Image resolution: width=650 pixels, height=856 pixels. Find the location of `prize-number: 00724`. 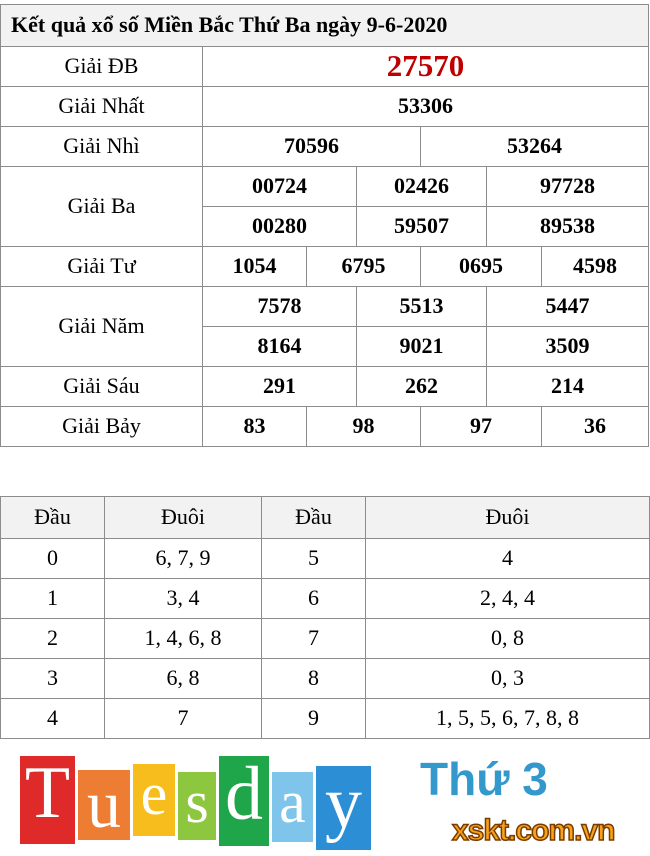

prize-number: 00724 is located at coordinates (279, 186).